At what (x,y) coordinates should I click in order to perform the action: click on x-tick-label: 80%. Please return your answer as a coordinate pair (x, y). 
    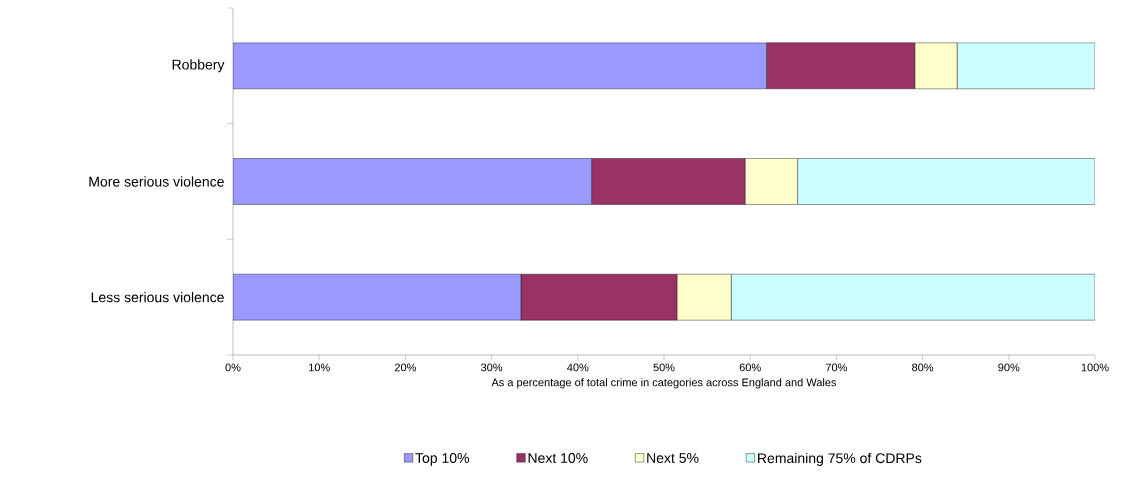
    Looking at the image, I should click on (923, 367).